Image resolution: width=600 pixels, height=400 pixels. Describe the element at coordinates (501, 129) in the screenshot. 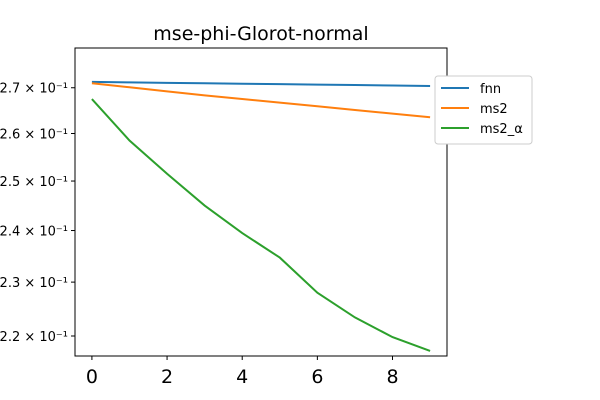

I see `legend-label-2: ms2_α` at that location.